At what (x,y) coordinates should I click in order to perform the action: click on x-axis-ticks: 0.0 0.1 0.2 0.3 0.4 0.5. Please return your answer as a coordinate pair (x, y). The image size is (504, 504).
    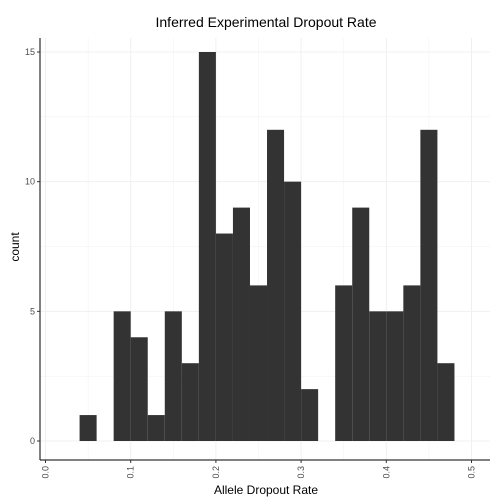
    Looking at the image, I should click on (259, 469).